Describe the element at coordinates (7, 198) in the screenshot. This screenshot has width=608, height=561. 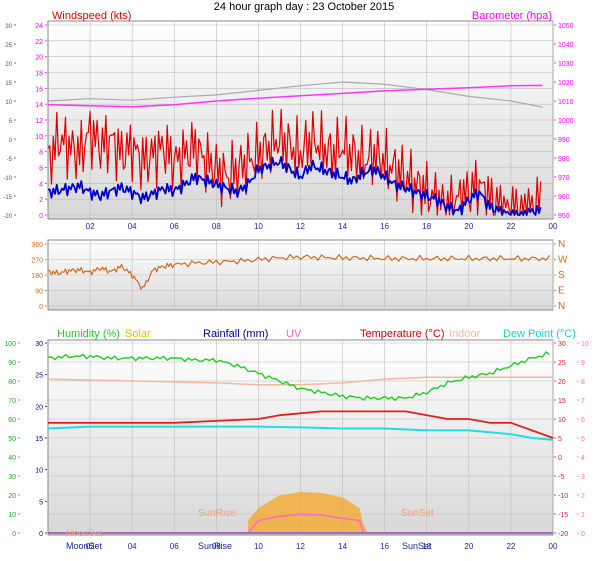
I see `outer-tick-label: -15` at that location.